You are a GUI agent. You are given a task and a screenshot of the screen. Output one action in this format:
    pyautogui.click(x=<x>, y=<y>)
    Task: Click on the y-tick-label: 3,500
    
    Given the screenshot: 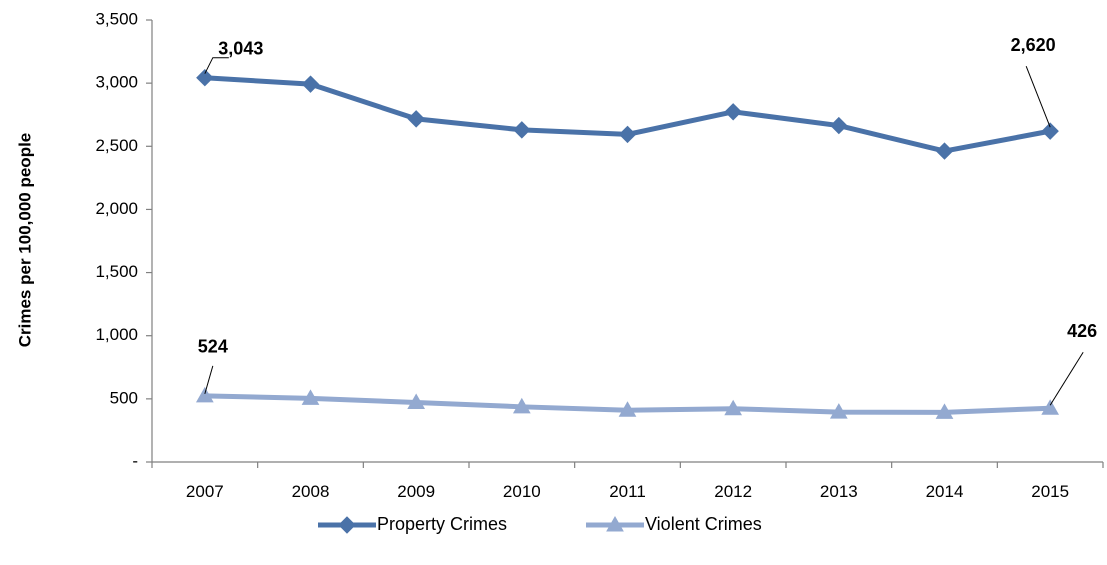 What is the action you would take?
    pyautogui.click(x=116, y=18)
    